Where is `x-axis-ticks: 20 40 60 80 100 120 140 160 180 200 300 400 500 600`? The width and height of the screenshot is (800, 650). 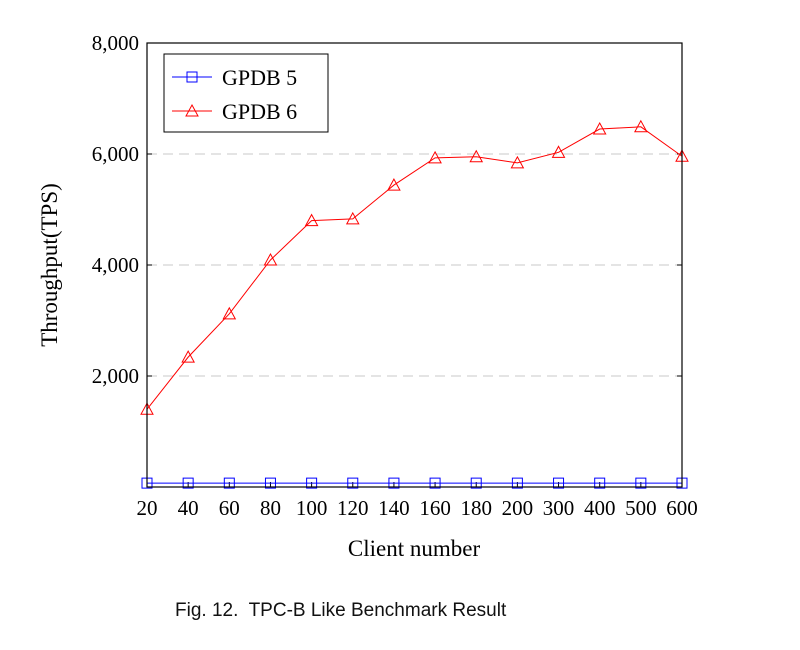
x-axis-ticks: 20 40 60 80 100 120 140 160 180 200 300 400 500 600 is located at coordinates (417, 501).